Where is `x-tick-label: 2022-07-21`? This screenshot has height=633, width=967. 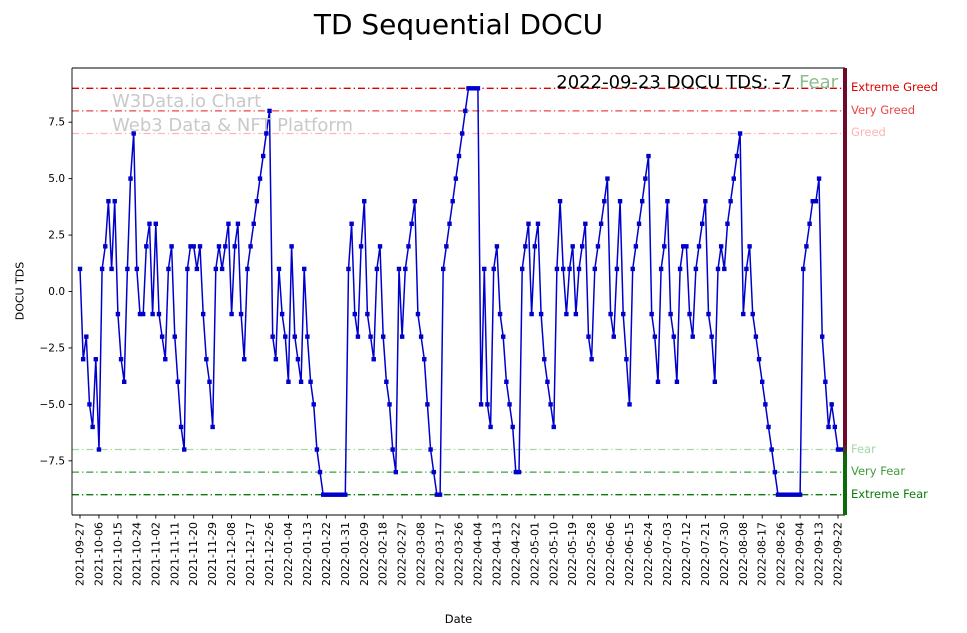
x-tick-label: 2022-07-21 is located at coordinates (705, 554).